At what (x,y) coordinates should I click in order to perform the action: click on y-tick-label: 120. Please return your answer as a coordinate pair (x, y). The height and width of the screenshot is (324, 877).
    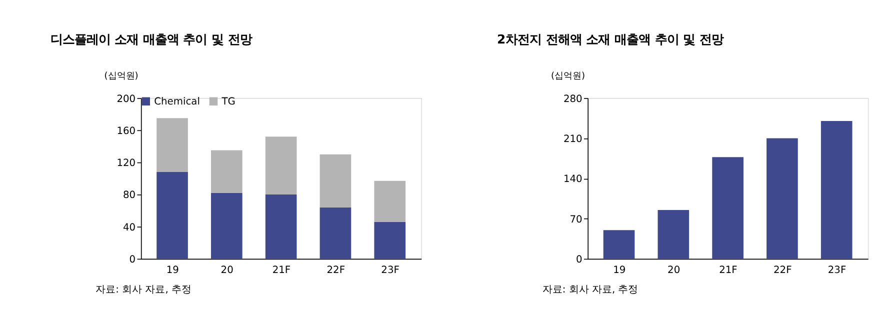
    Looking at the image, I should click on (126, 164).